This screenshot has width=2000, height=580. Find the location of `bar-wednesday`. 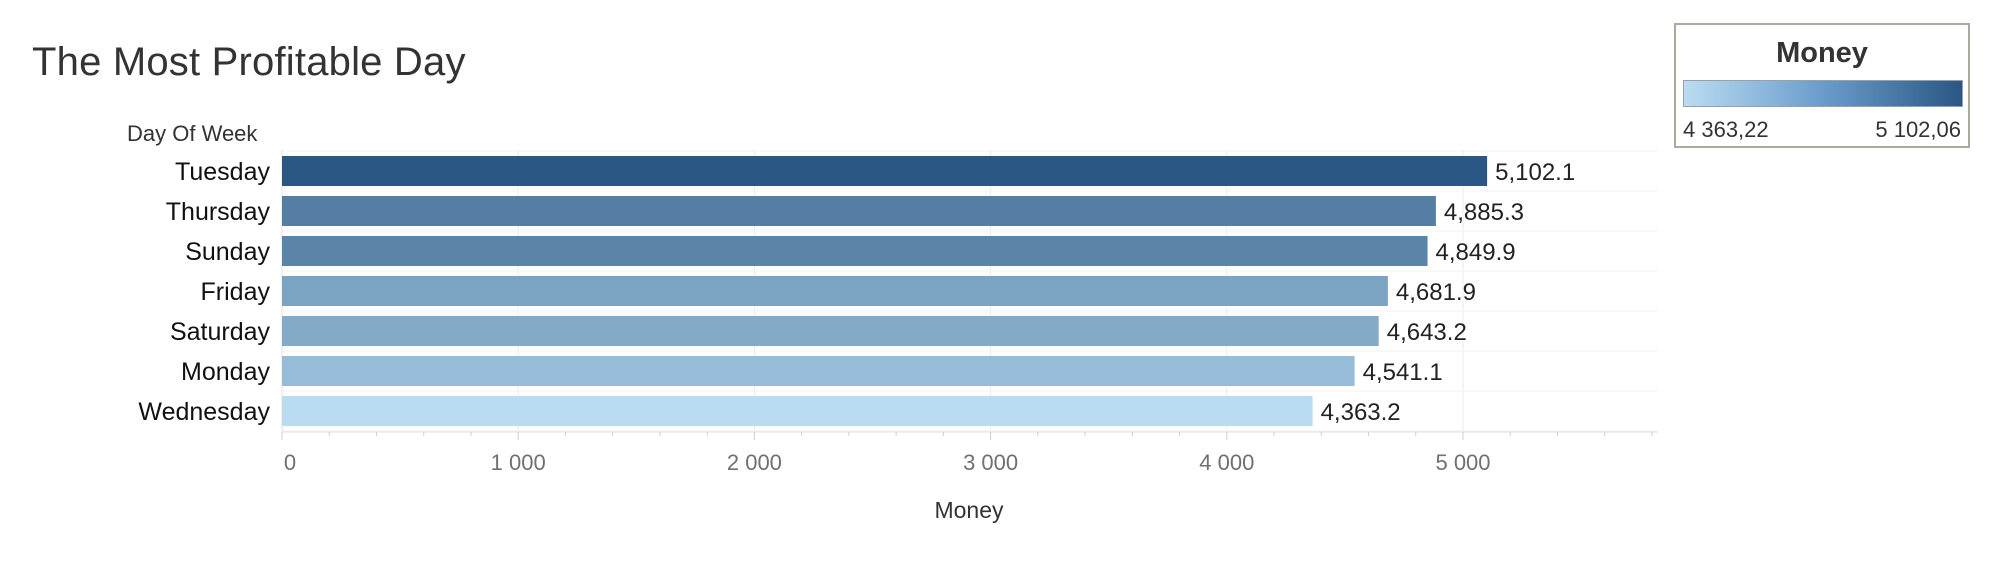

bar-wednesday is located at coordinates (797, 411).